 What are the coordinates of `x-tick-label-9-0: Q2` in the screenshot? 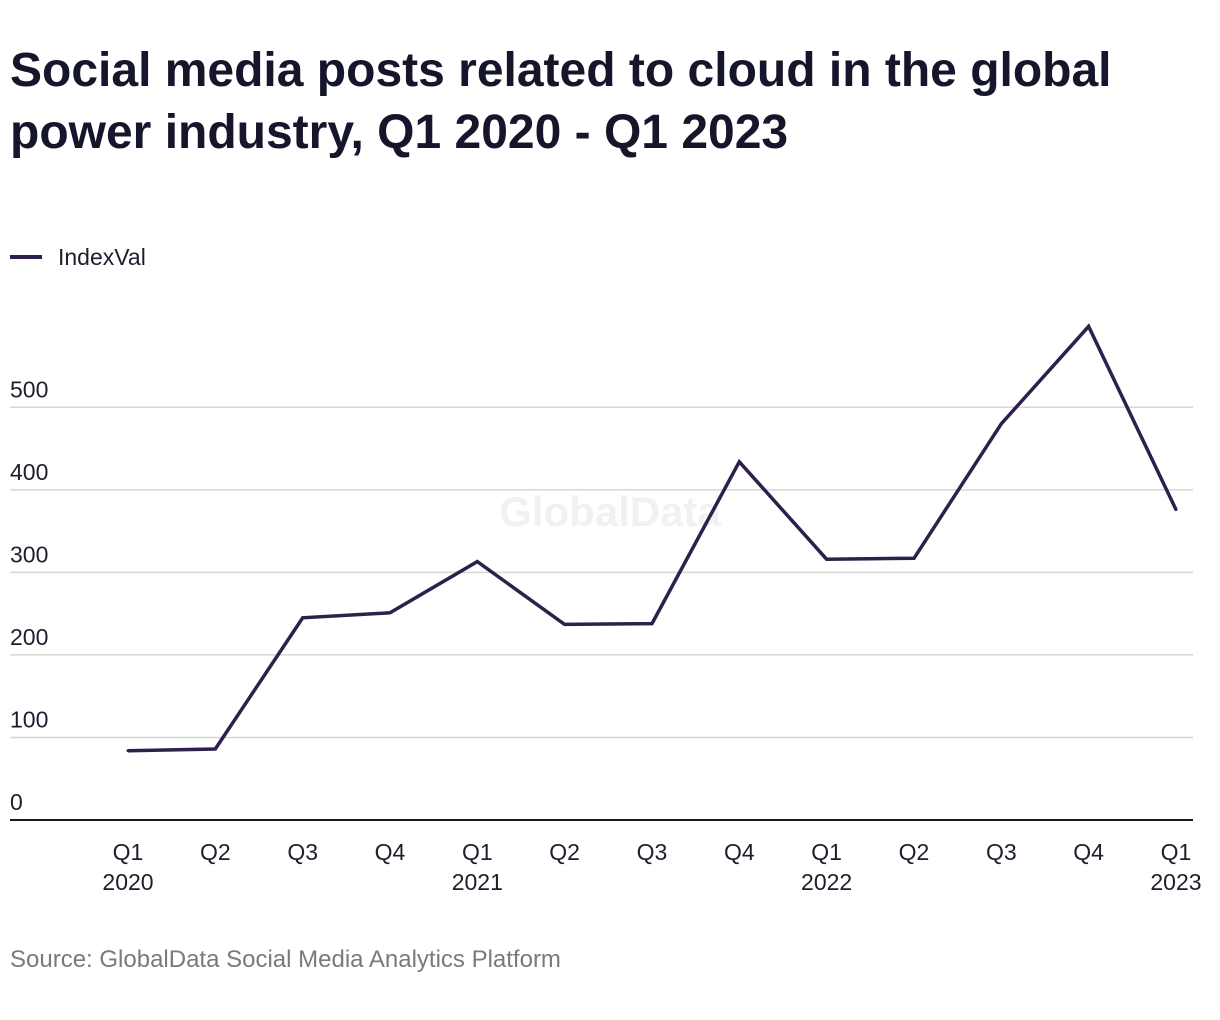 It's located at (914, 852).